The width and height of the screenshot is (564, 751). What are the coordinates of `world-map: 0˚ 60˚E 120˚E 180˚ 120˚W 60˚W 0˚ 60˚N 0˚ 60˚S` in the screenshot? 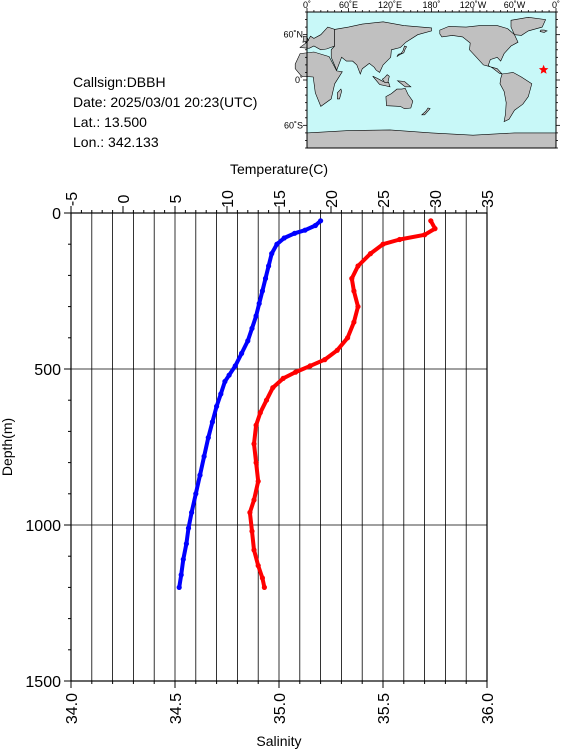 It's located at (421, 74).